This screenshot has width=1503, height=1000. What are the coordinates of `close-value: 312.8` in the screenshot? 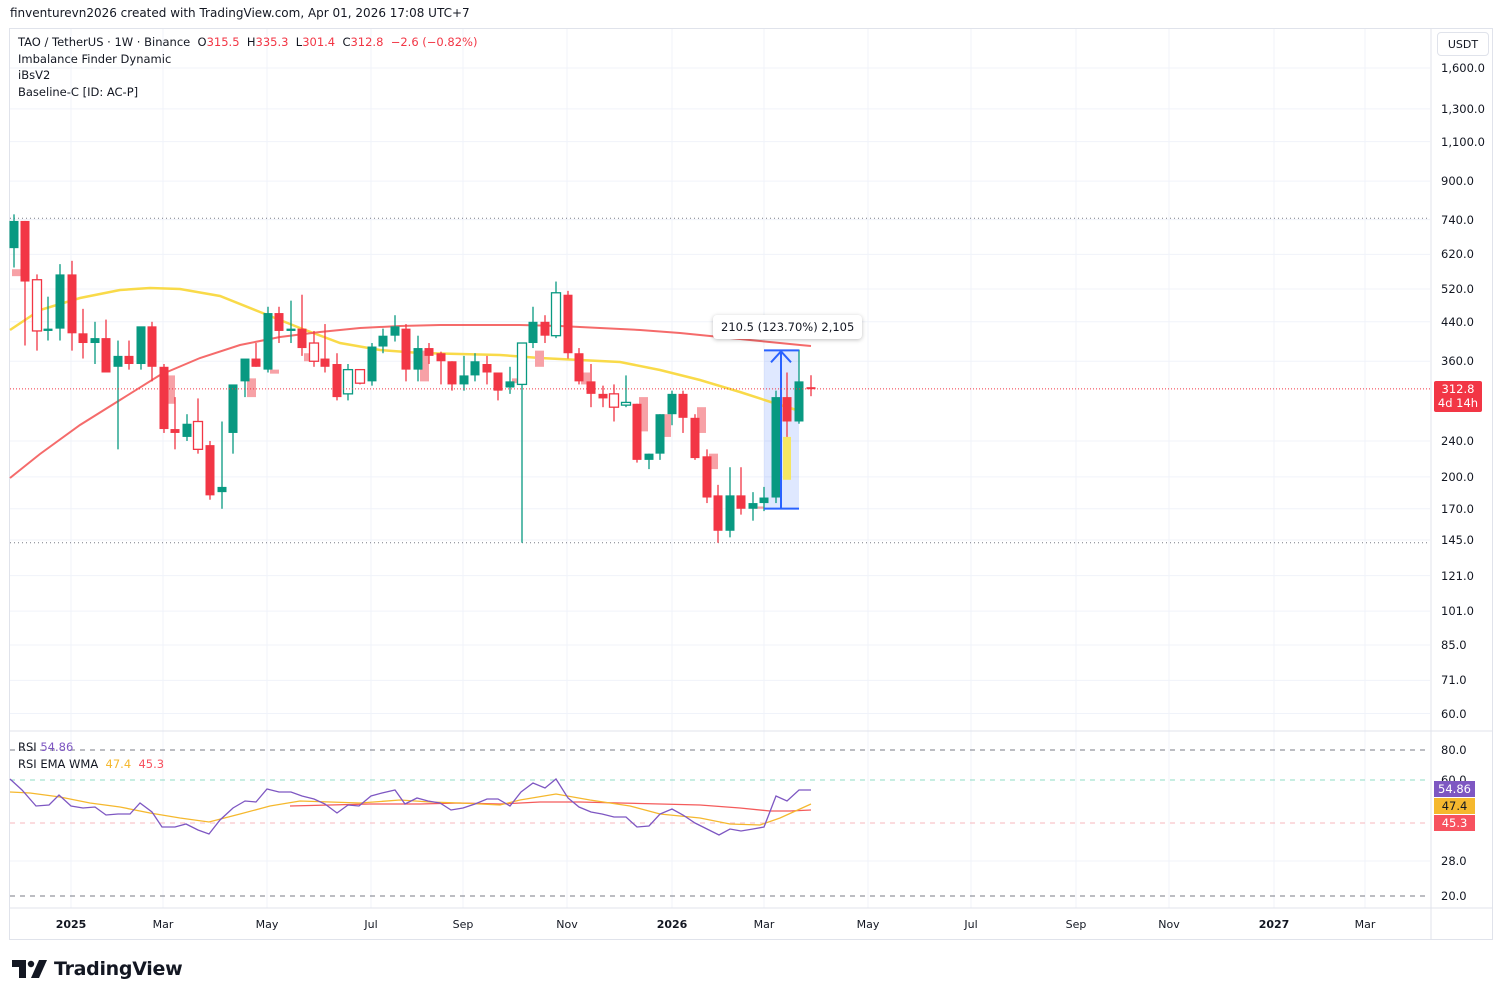 It's located at (367, 42).